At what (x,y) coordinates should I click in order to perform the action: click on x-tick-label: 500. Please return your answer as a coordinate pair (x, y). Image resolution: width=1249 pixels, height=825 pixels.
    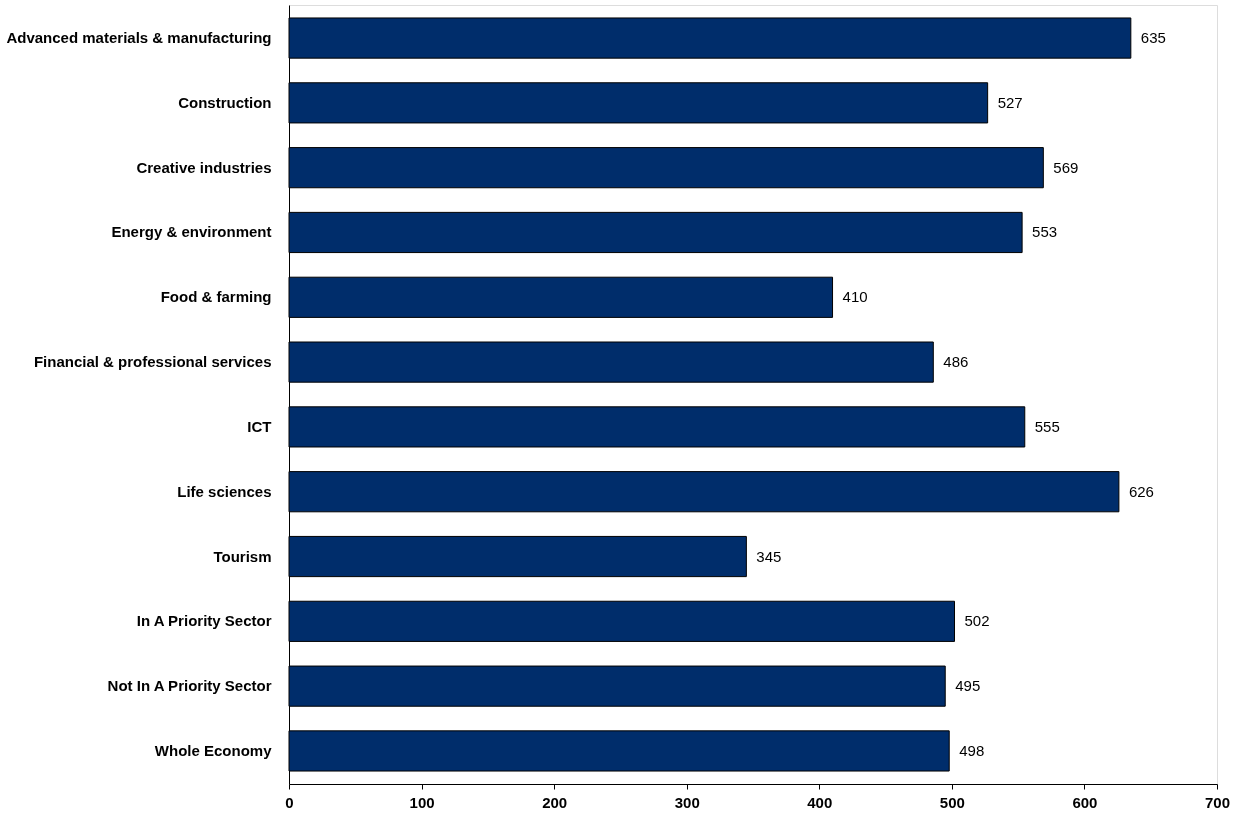
    Looking at the image, I should click on (952, 802).